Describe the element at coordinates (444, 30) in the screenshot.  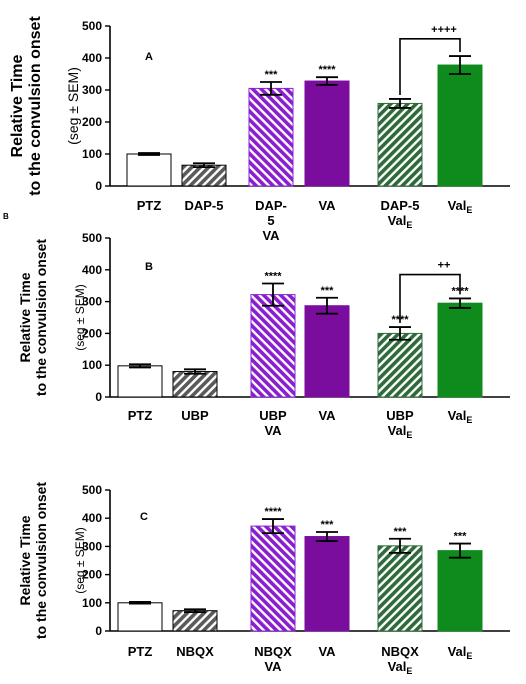
I see `comparison-label: ++++` at that location.